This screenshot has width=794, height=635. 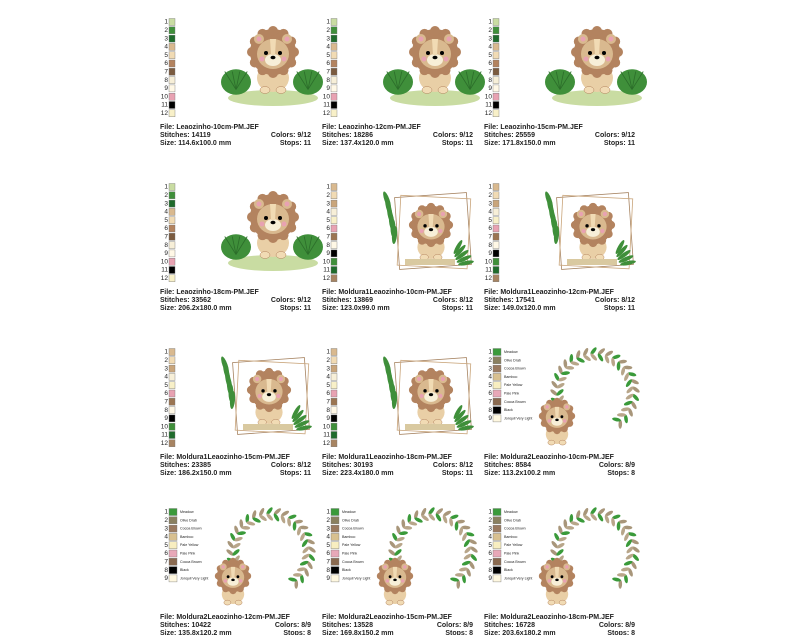 What do you see at coordinates (268, 427) in the screenshot?
I see `grass-base` at bounding box center [268, 427].